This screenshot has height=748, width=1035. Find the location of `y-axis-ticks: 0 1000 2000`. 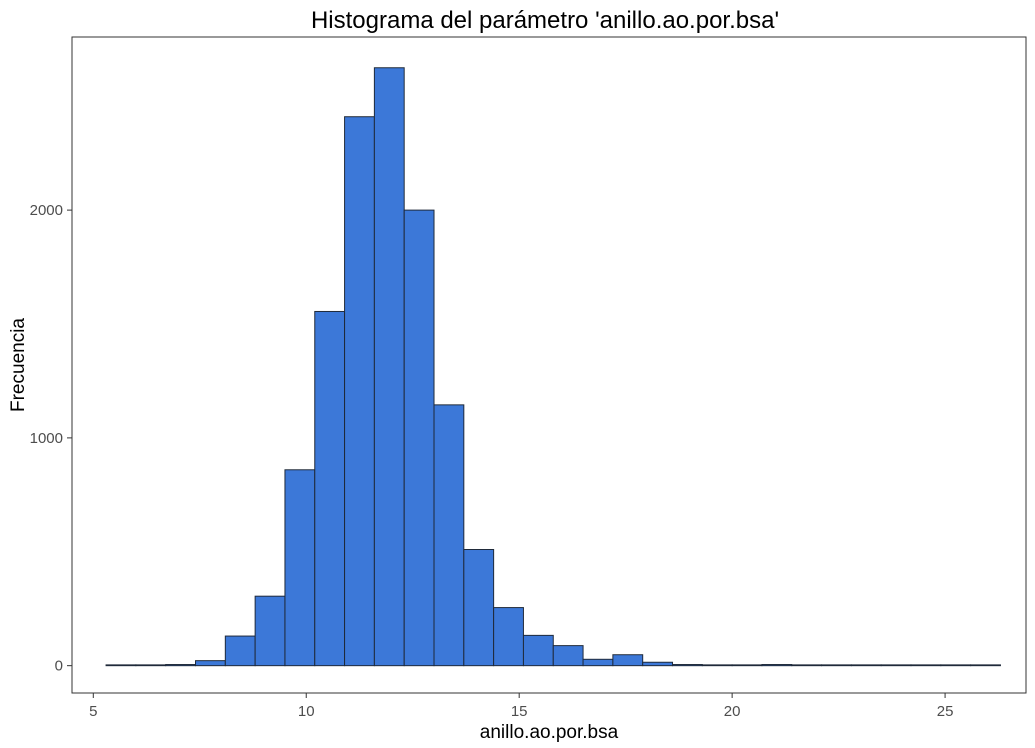

y-axis-ticks: 0 1000 2000 is located at coordinates (51, 438).